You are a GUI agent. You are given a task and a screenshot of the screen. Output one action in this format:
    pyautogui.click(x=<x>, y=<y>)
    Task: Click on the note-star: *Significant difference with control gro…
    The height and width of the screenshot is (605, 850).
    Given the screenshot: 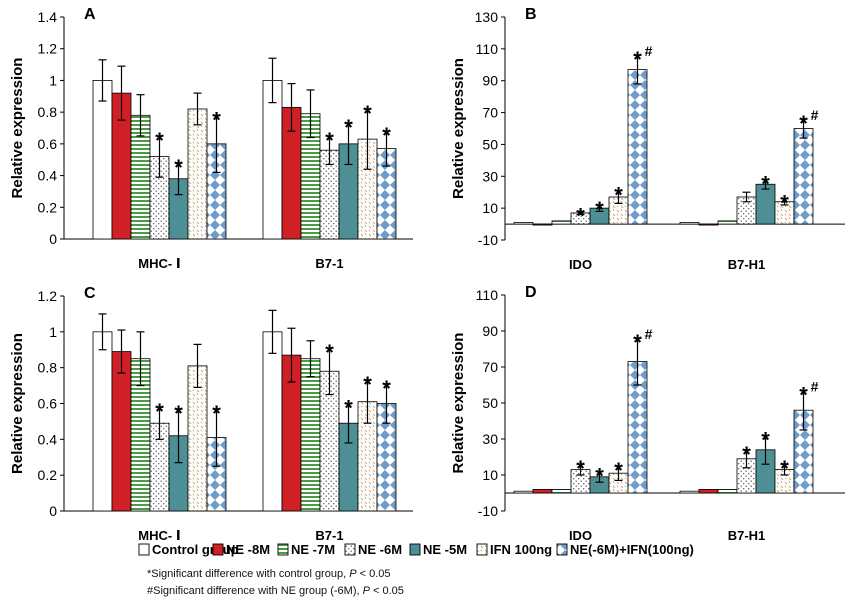 What is the action you would take?
    pyautogui.click(x=269, y=574)
    